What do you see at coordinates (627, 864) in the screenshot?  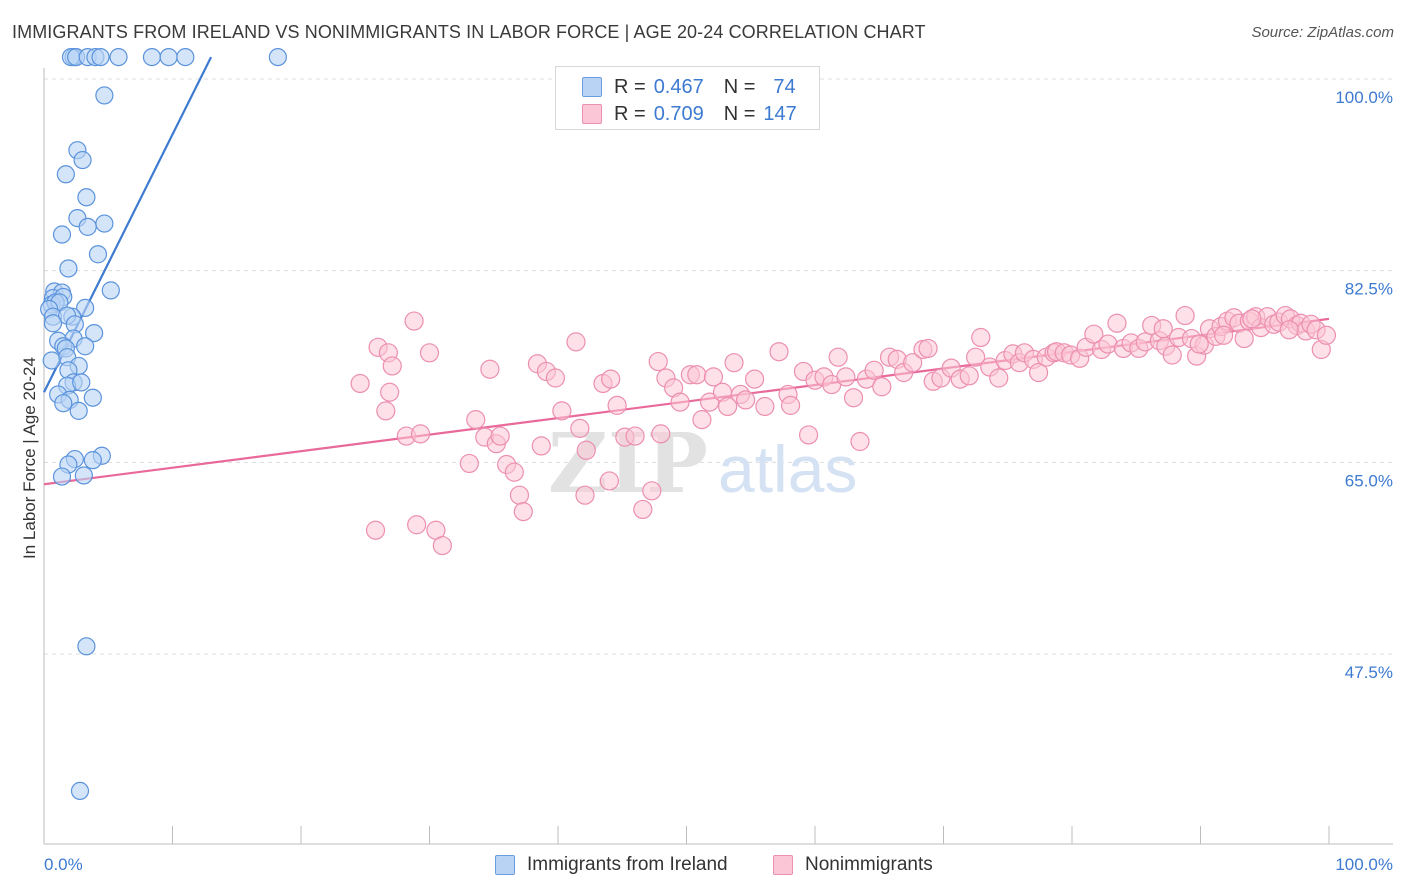 I see `bottom-legend-label-ireland: Immigrants from Ireland` at bounding box center [627, 864].